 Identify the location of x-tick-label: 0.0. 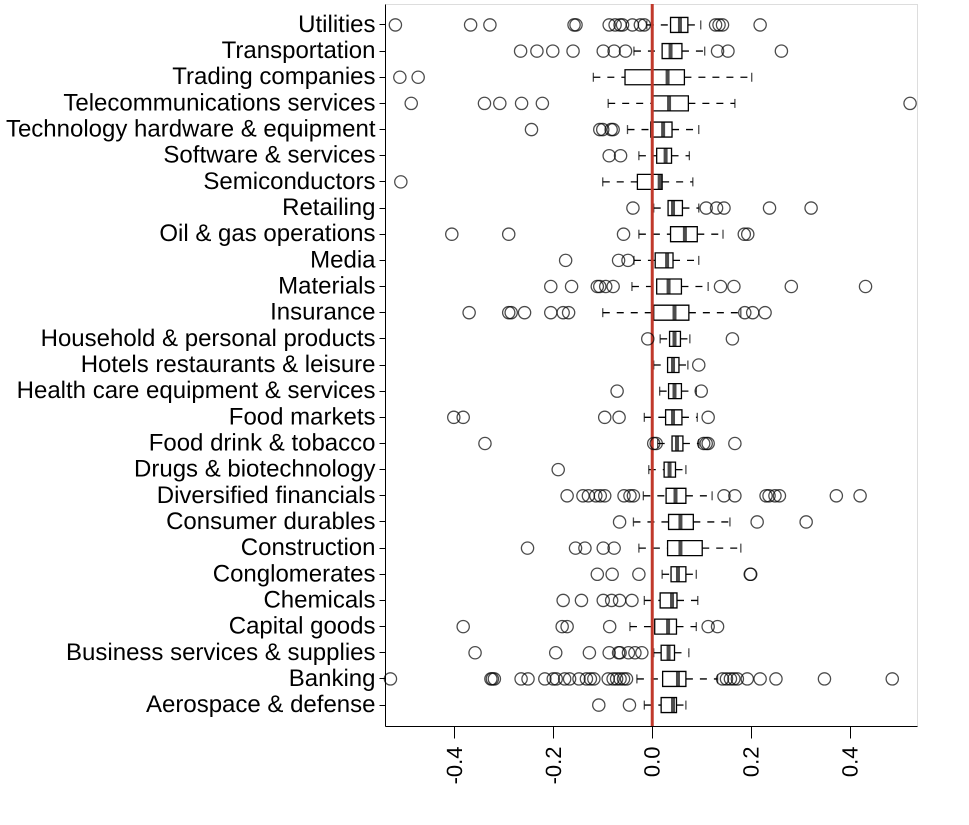
(652, 762).